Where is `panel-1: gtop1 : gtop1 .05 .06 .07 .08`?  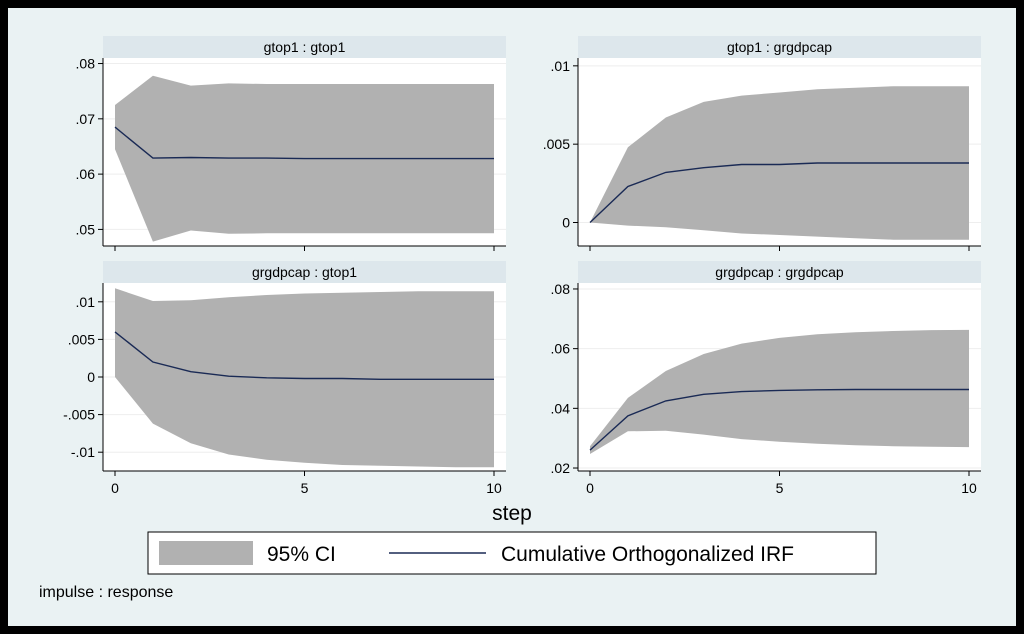 panel-1: gtop1 : gtop1 .05 .06 .07 .08 is located at coordinates (291, 143).